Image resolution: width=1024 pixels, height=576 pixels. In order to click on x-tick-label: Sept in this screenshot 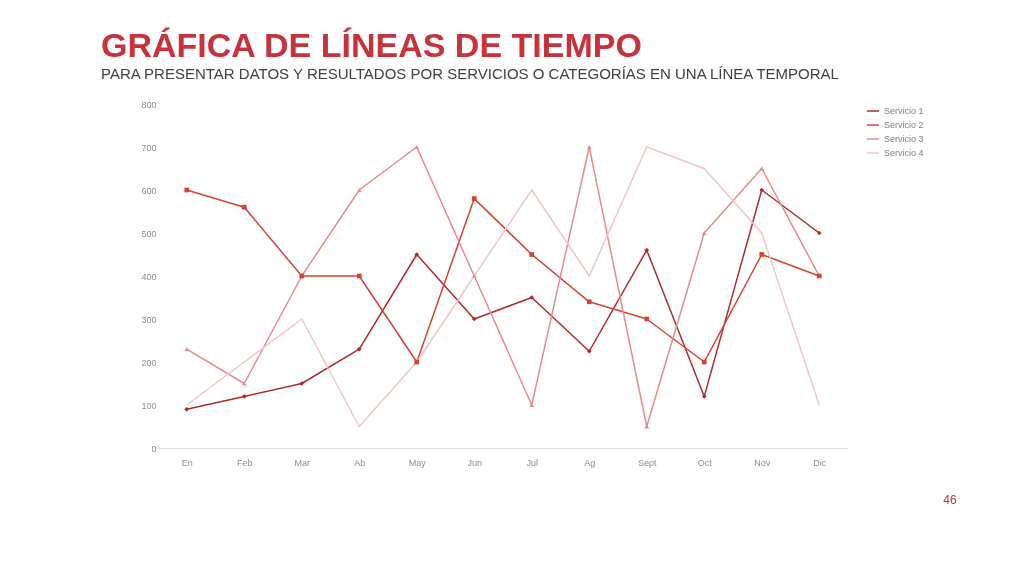, I will do `click(647, 462)`.